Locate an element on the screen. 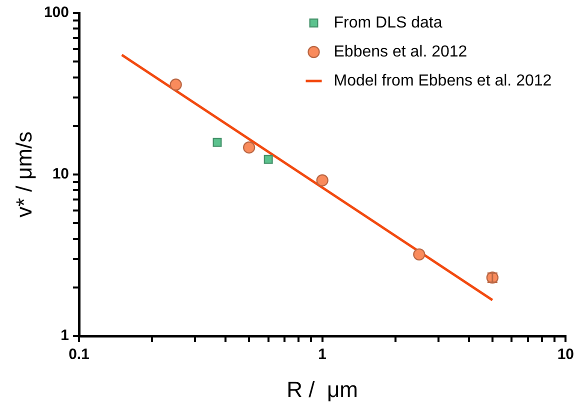  x-tick-label: 1 is located at coordinates (322, 355).